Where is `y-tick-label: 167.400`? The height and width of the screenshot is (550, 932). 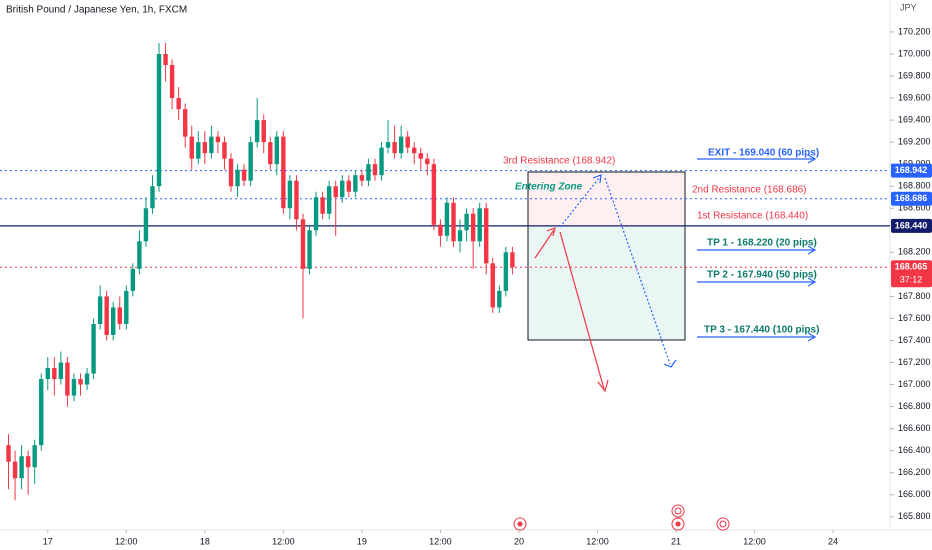 y-tick-label: 167.400 is located at coordinates (914, 340).